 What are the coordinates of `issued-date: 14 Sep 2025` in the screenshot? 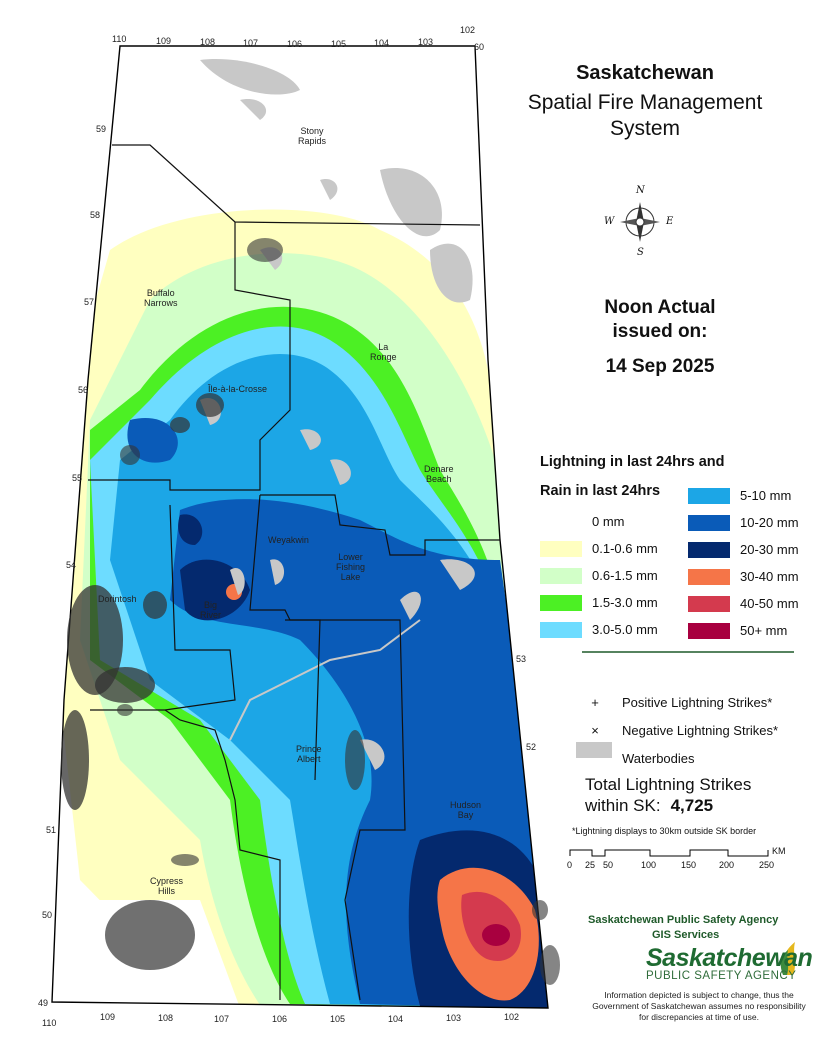 It's located at (660, 366).